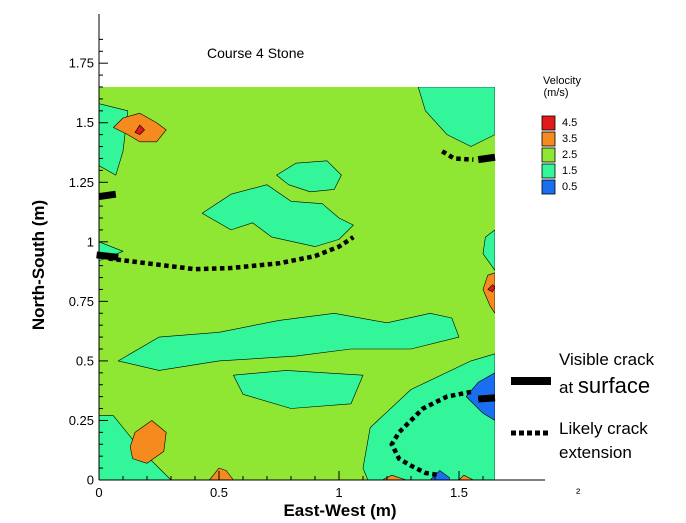 The image size is (686, 523). Describe the element at coordinates (555, 93) in the screenshot. I see `legend-title-line2: (m/s)` at that location.